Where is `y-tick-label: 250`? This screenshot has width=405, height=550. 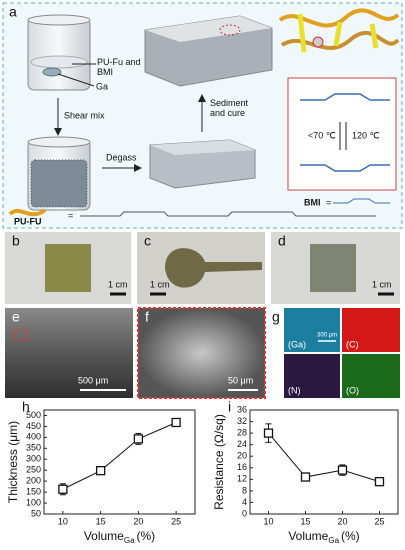 y-tick-label: 250 is located at coordinates (33, 470).